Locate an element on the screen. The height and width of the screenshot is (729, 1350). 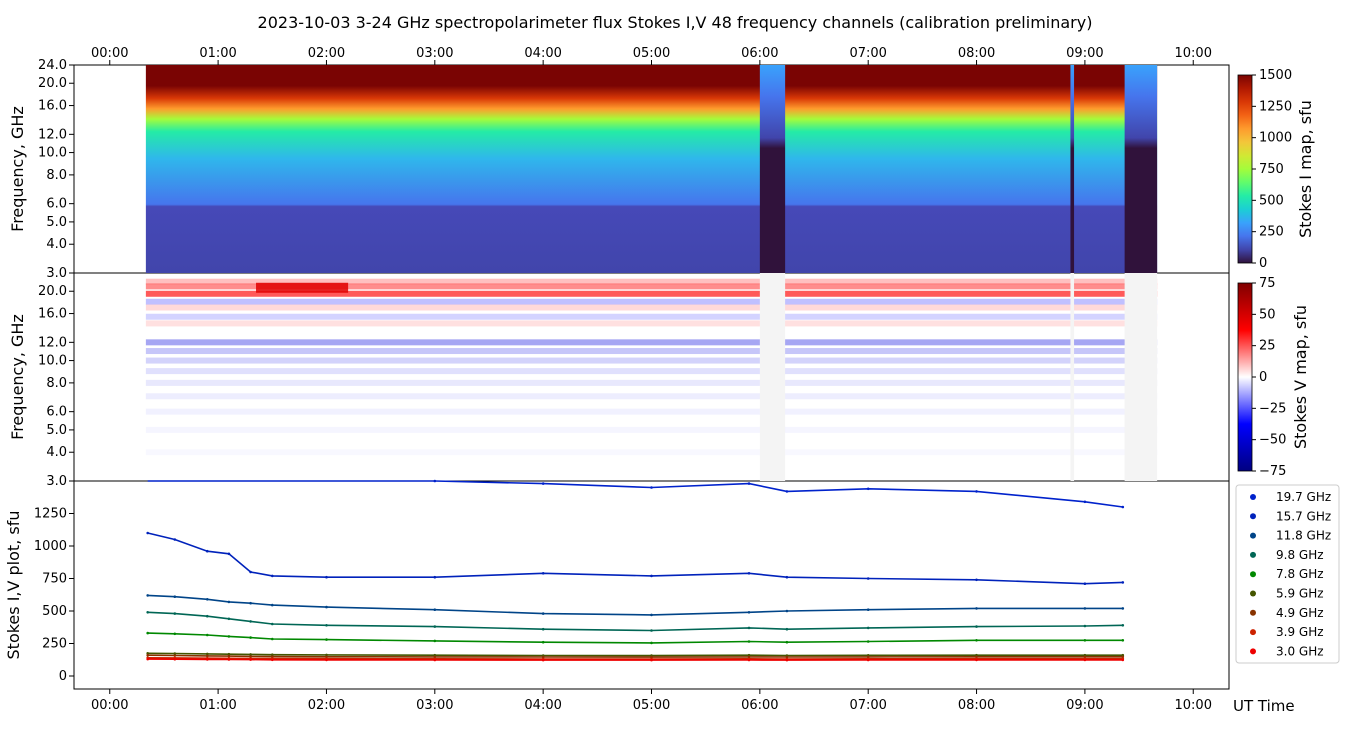
colorbar-tick-label: 1000 is located at coordinates (1275, 138).